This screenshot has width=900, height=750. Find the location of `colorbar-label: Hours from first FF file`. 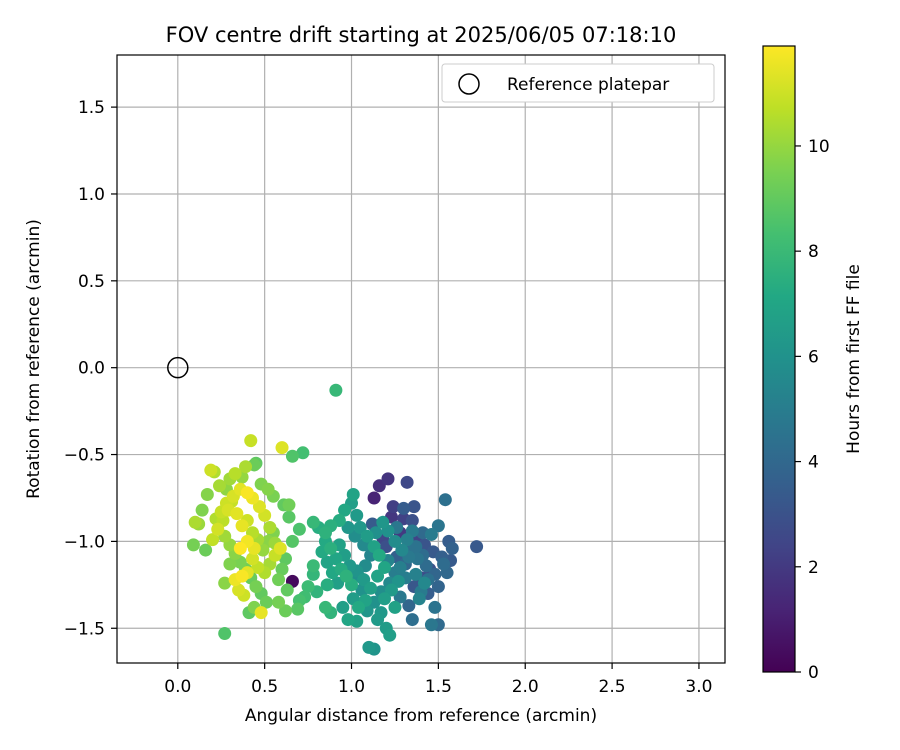

colorbar-label: Hours from first FF file is located at coordinates (854, 359).